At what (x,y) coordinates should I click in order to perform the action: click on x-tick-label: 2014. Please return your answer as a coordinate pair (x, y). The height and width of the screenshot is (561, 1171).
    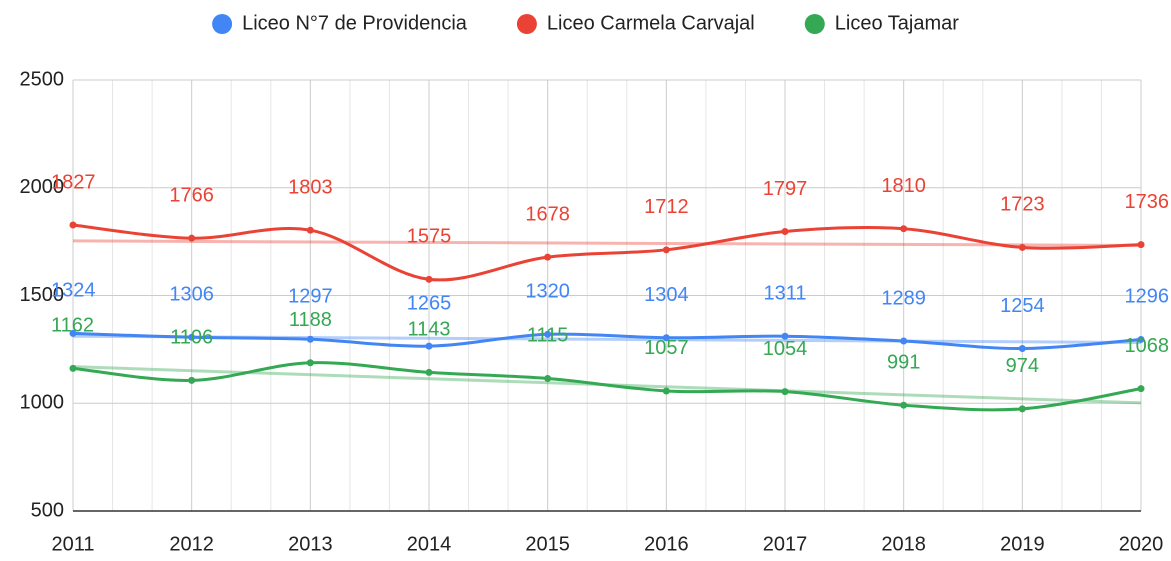
    Looking at the image, I should click on (429, 544).